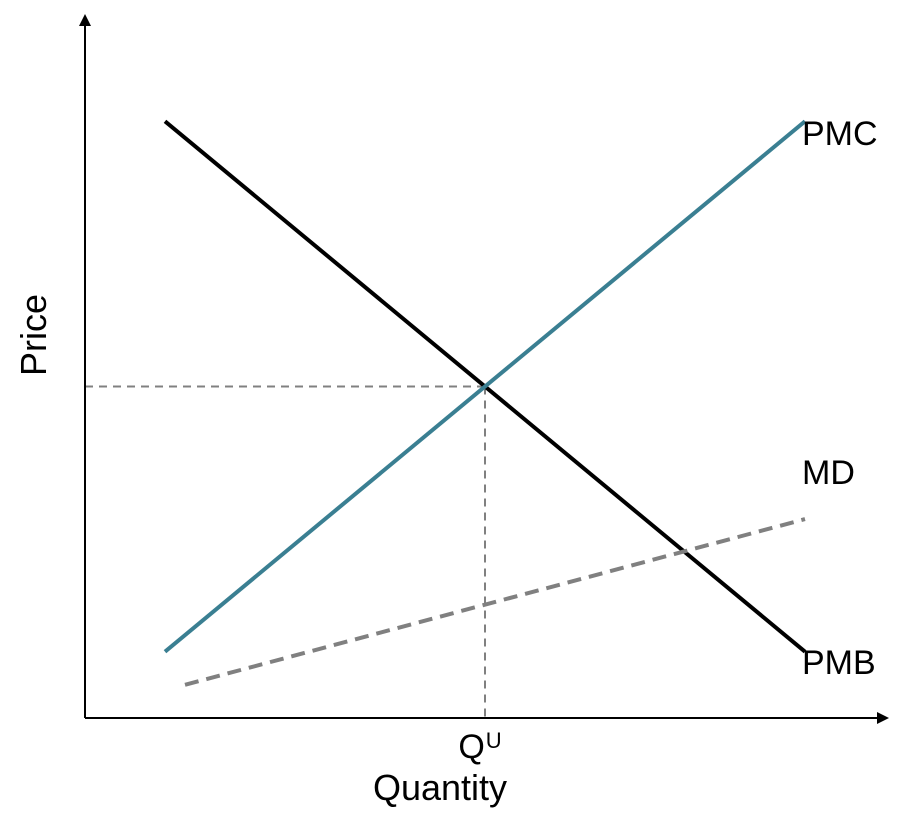 The width and height of the screenshot is (904, 814). I want to click on x-tick-label: QU, so click(479, 747).